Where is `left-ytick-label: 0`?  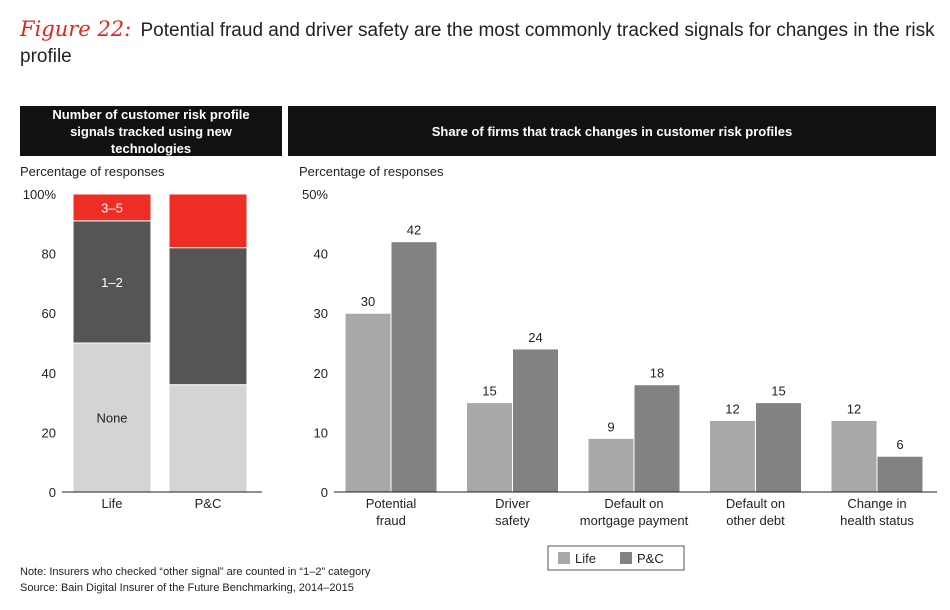
left-ytick-label: 0 is located at coordinates (52, 492).